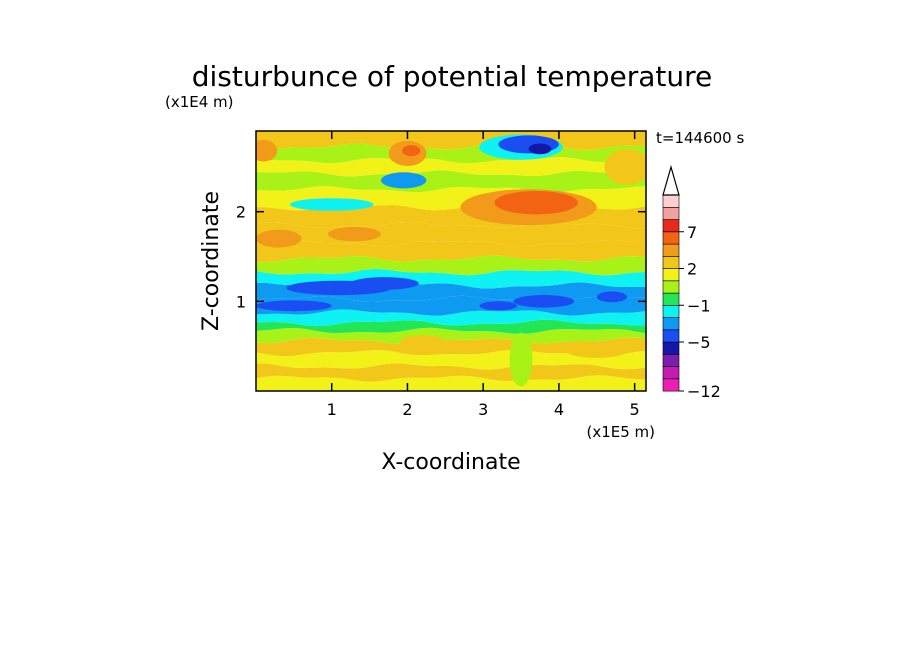 The image size is (904, 654). What do you see at coordinates (699, 305) in the screenshot?
I see `colorbar-tick-label: −1` at bounding box center [699, 305].